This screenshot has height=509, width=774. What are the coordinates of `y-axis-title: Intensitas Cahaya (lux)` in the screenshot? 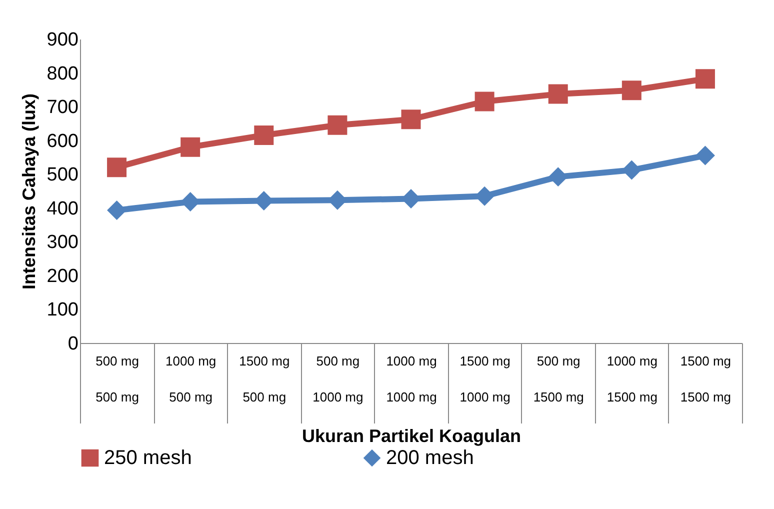 It's located at (28, 191).